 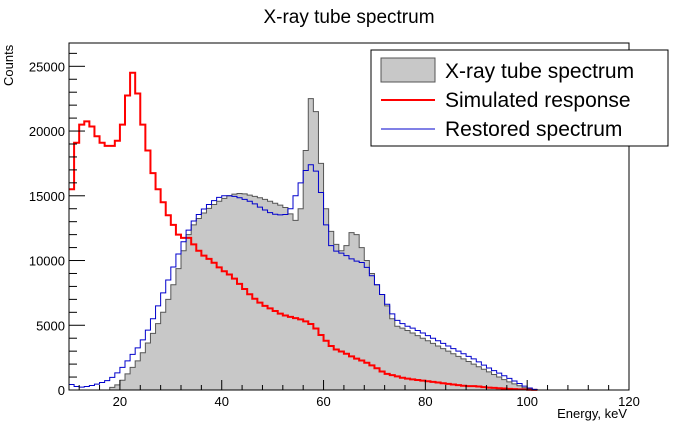 I want to click on legend-entry-xray: X-ray tube spectrum, so click(x=507, y=70).